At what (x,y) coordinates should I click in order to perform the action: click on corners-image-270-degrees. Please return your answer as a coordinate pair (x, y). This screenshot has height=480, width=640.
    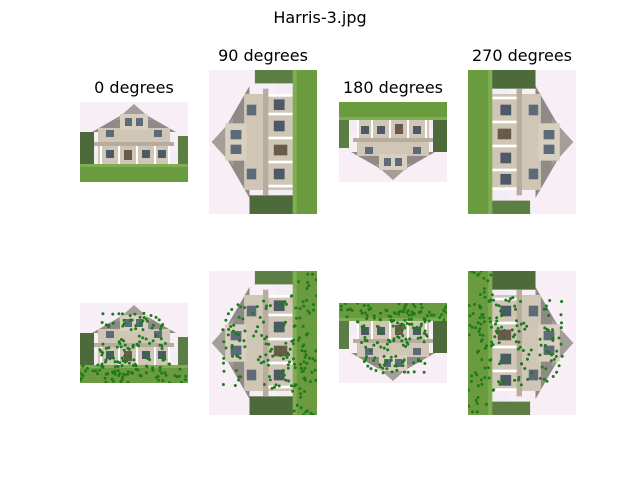
    Looking at the image, I should click on (522, 343).